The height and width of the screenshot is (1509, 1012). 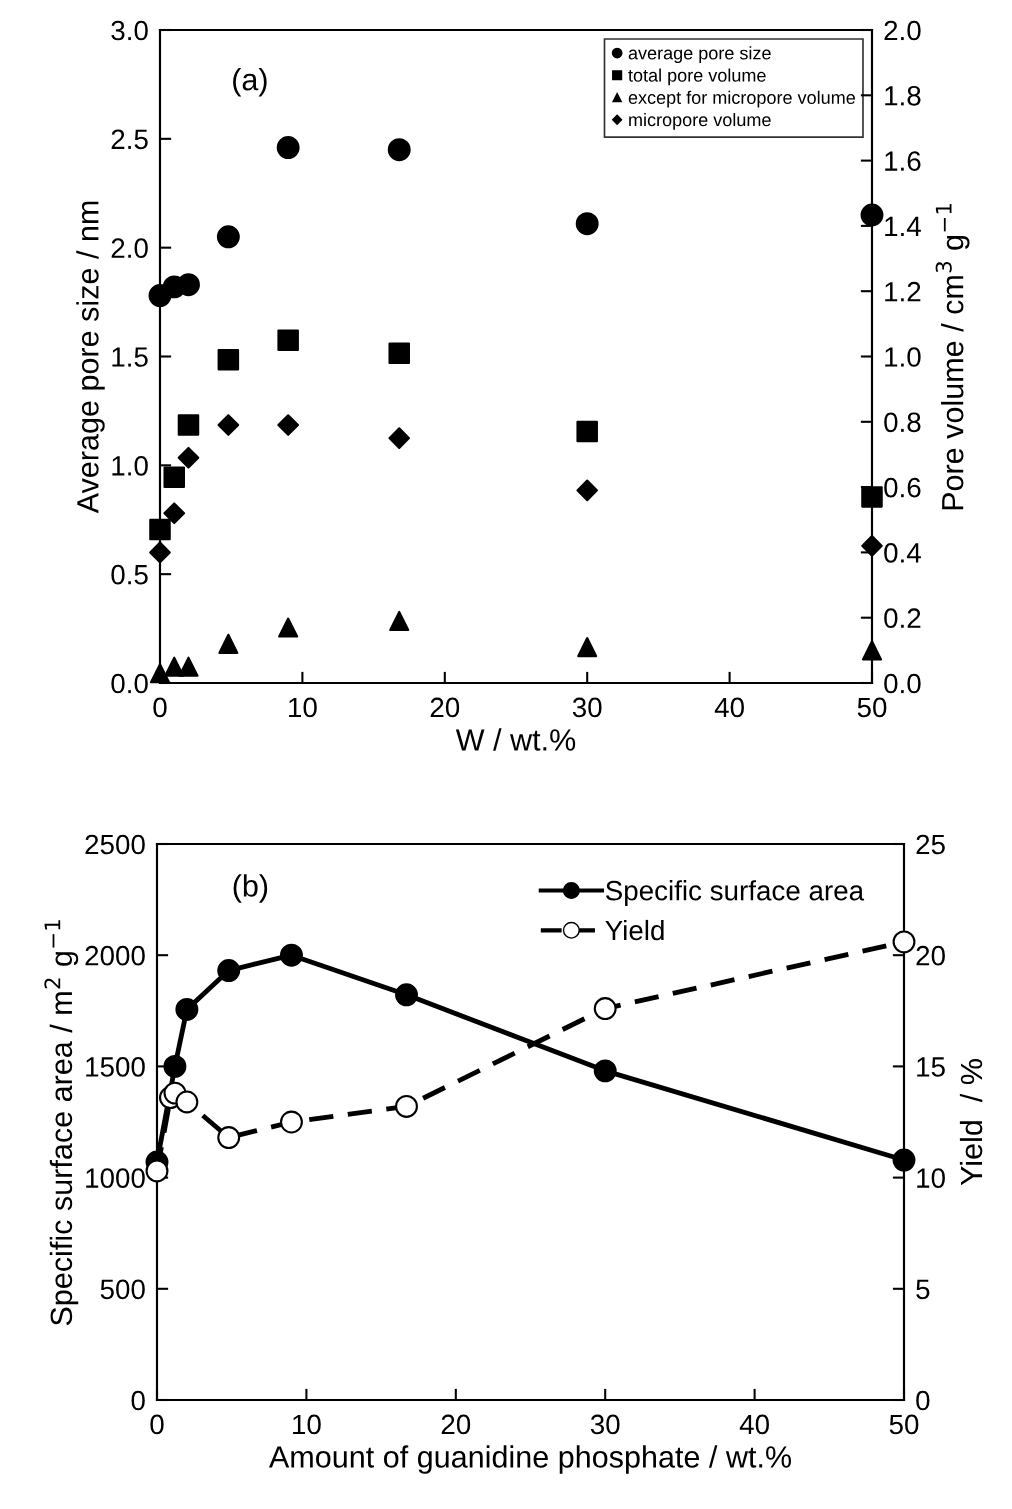 What do you see at coordinates (697, 77) in the screenshot?
I see `legend-label: total pore volume` at bounding box center [697, 77].